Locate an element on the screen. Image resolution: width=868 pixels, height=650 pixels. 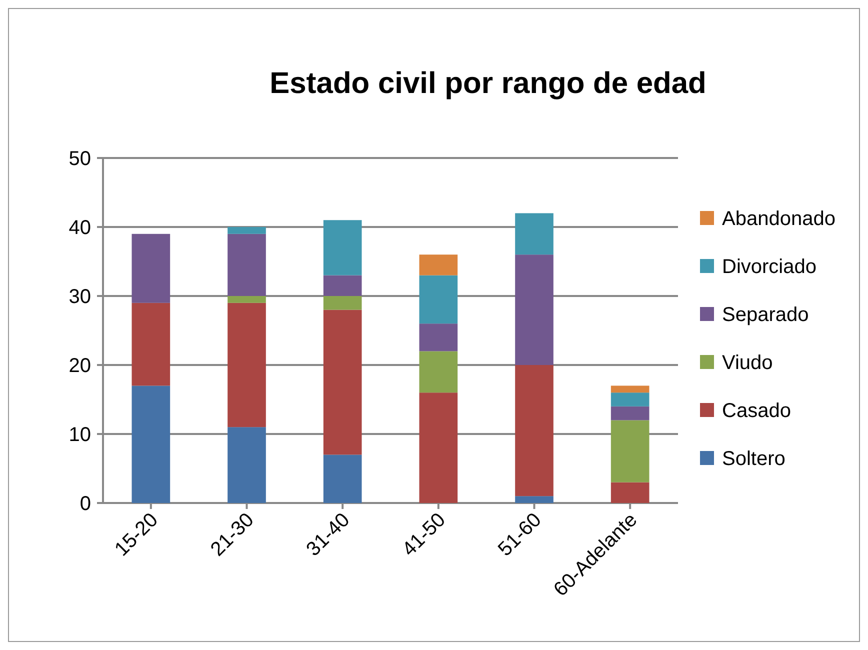
y-tick-label: 40 is located at coordinates (79, 228).